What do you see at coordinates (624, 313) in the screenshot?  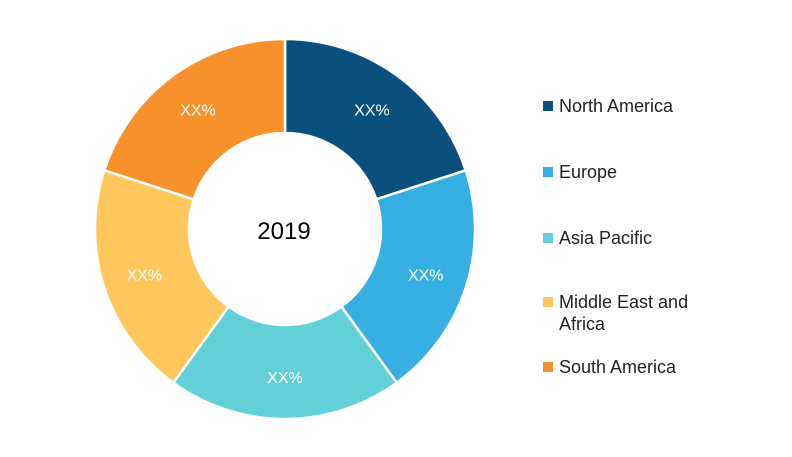 I see `legend-label: Middle East and Africa` at bounding box center [624, 313].